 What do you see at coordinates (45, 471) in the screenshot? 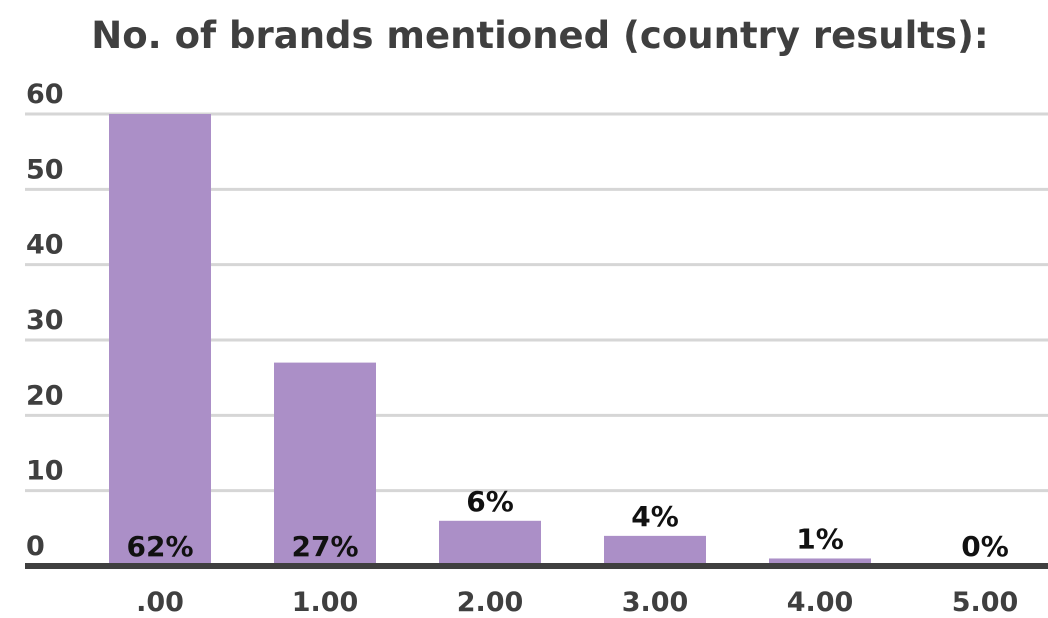
I see `y-tick-label: 10` at bounding box center [45, 471].